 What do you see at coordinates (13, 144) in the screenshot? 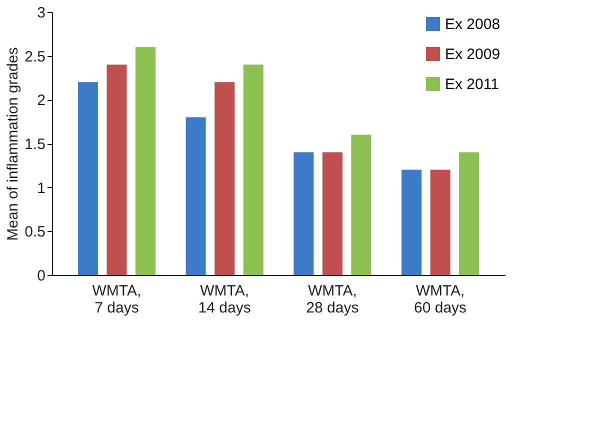
I see `y-axis-title: Mean of inflammation grades` at bounding box center [13, 144].